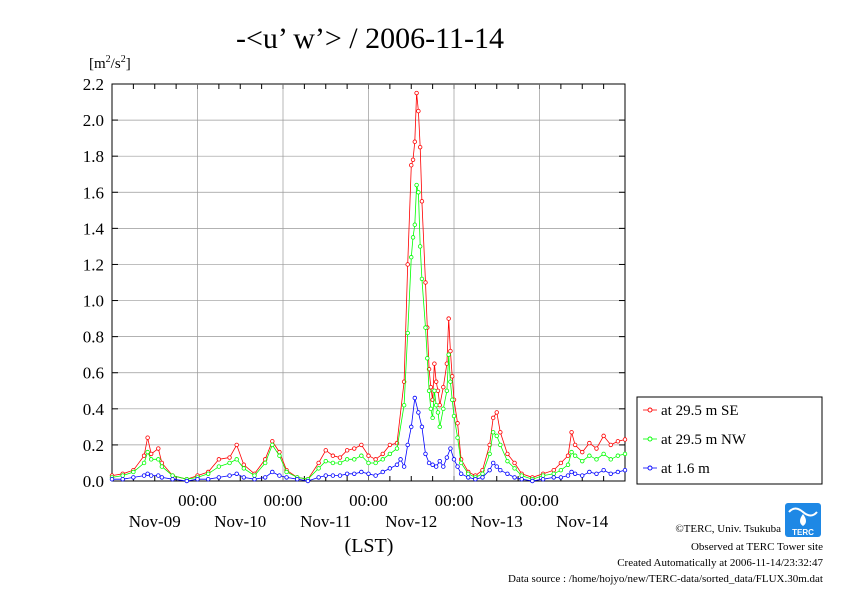  Describe the element at coordinates (93, 373) in the screenshot. I see `y-tick-label: 0.6` at that location.